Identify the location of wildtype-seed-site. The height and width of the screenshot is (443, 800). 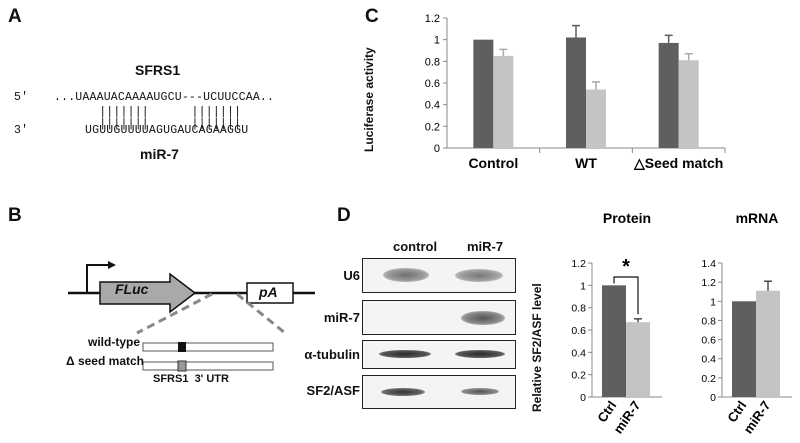
(182, 347).